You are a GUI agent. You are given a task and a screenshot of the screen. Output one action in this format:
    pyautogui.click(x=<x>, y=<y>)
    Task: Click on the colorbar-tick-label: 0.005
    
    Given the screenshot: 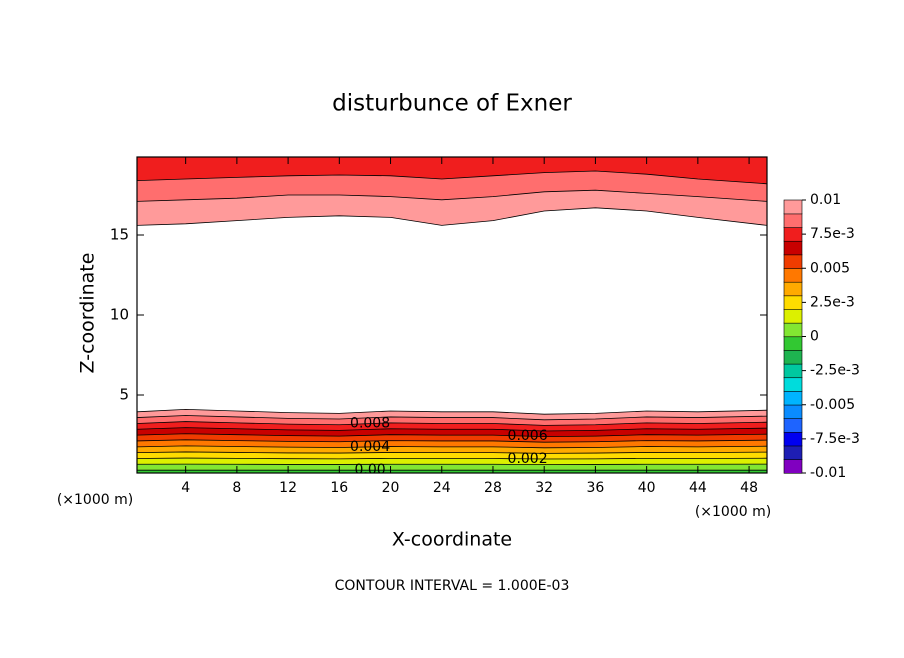 What is the action you would take?
    pyautogui.click(x=830, y=268)
    